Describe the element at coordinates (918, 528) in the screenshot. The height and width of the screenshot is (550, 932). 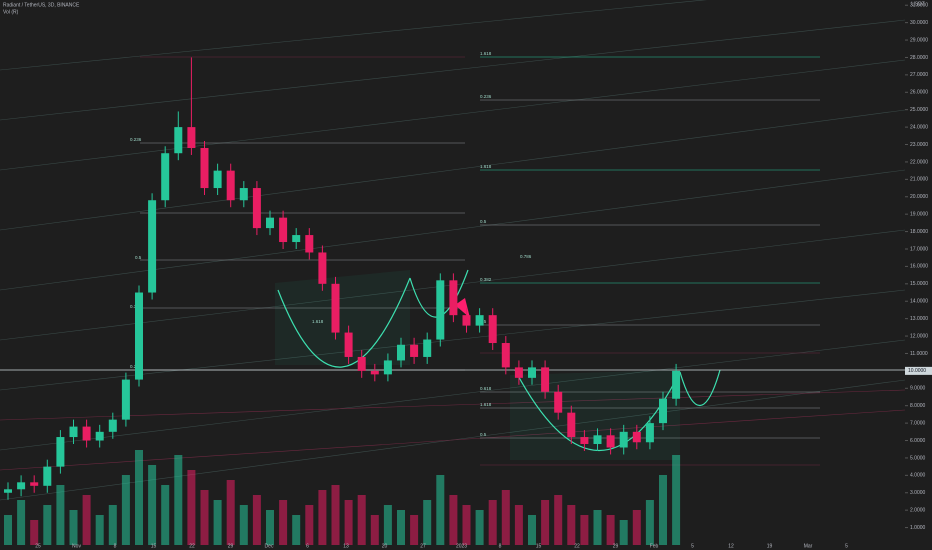
I see `y-tick-label: 1.0000` at that location.